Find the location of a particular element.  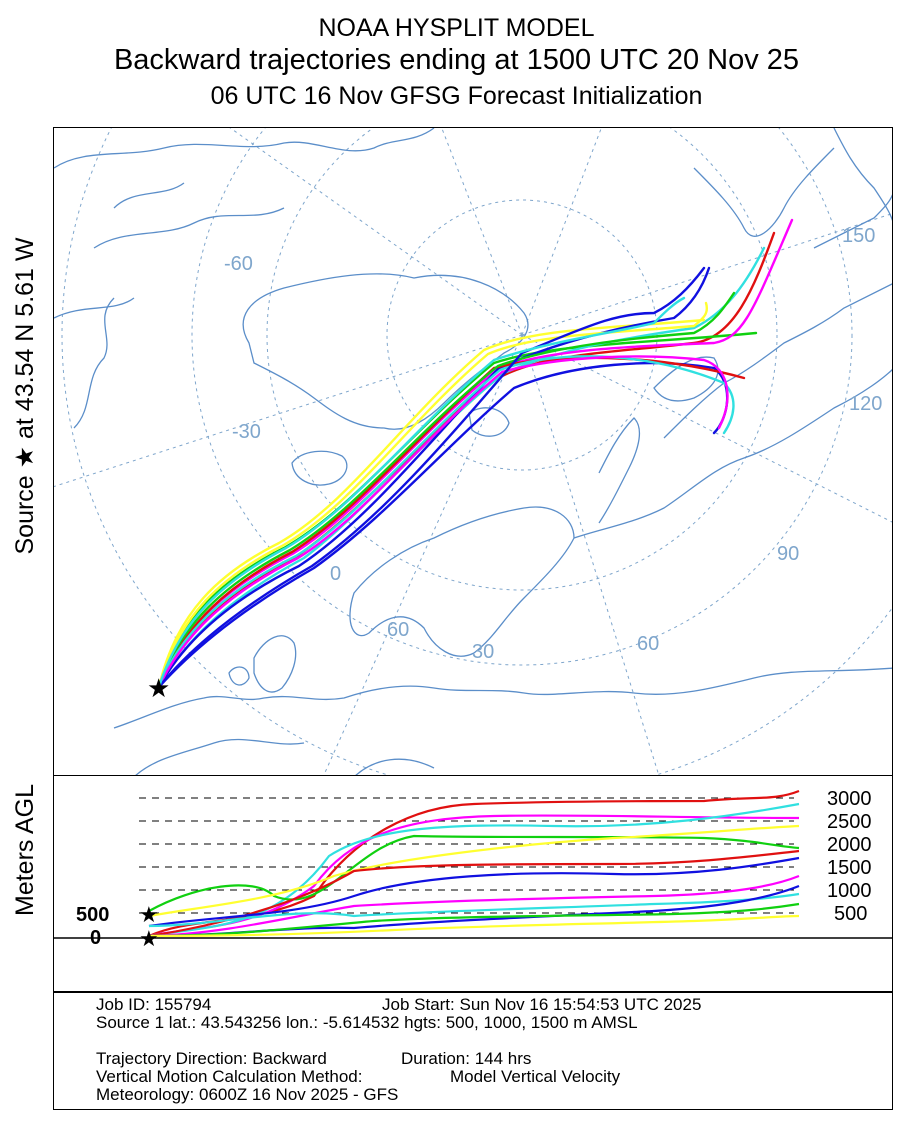

grat-label-0: 0 is located at coordinates (335, 574).